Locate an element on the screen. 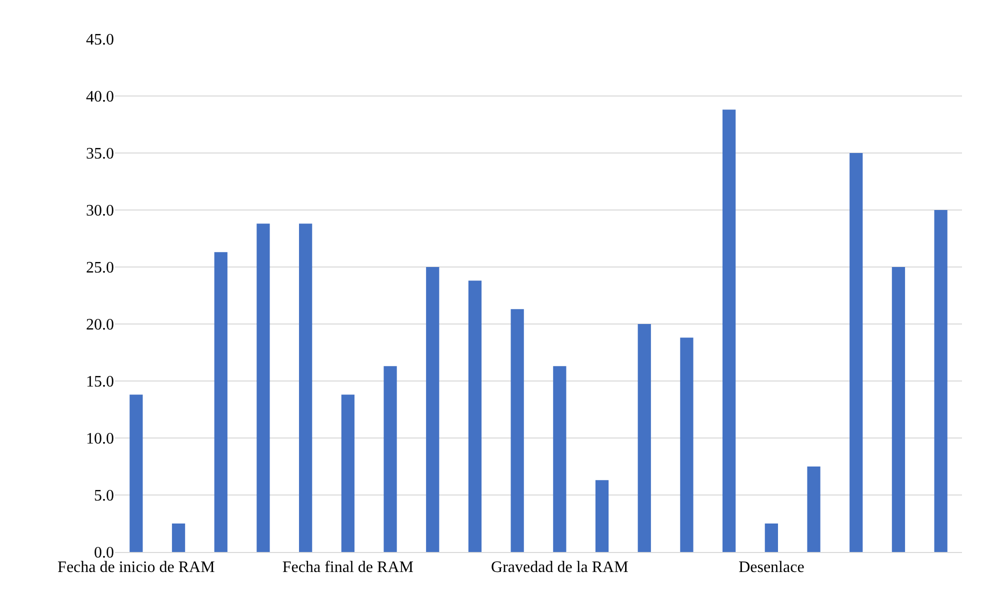 The image size is (998, 601). y-tick-label: 25.0 is located at coordinates (100, 268).